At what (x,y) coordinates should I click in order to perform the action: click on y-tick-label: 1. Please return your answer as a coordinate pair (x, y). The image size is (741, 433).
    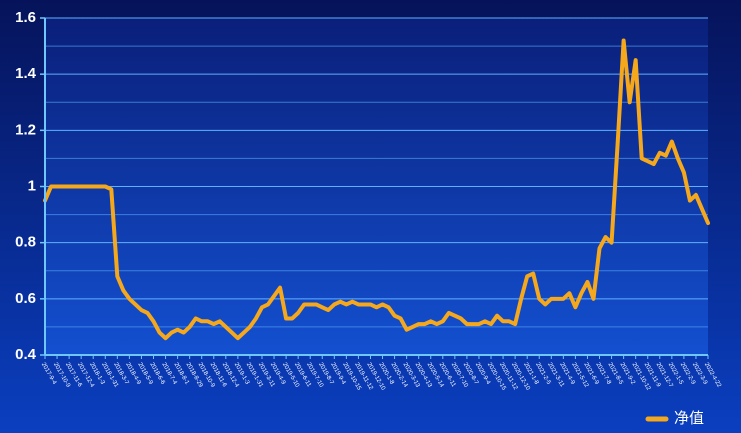
    Looking at the image, I should click on (32, 185).